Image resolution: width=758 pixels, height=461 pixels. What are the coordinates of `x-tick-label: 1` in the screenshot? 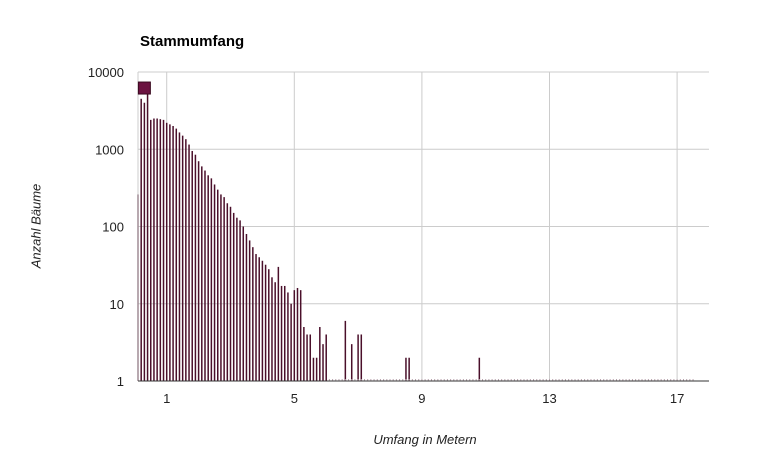 It's located at (166, 398).